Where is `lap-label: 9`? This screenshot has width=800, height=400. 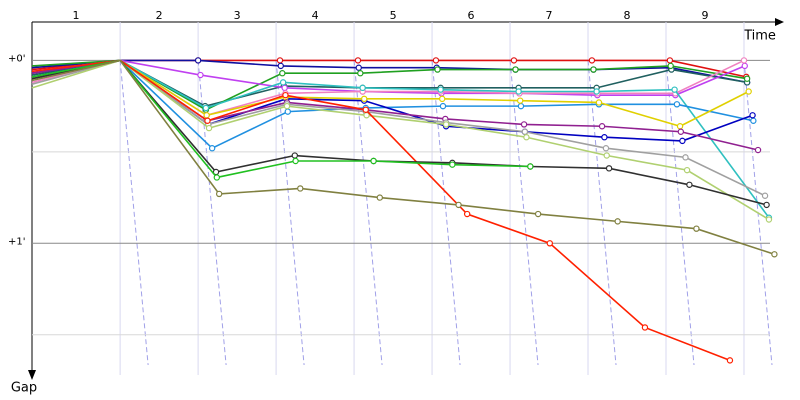 lap-label: 9 is located at coordinates (704, 15).